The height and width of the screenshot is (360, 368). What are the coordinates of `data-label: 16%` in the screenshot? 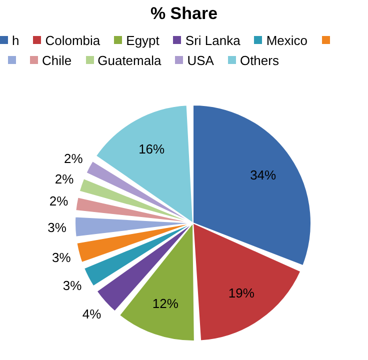 It's located at (152, 148).